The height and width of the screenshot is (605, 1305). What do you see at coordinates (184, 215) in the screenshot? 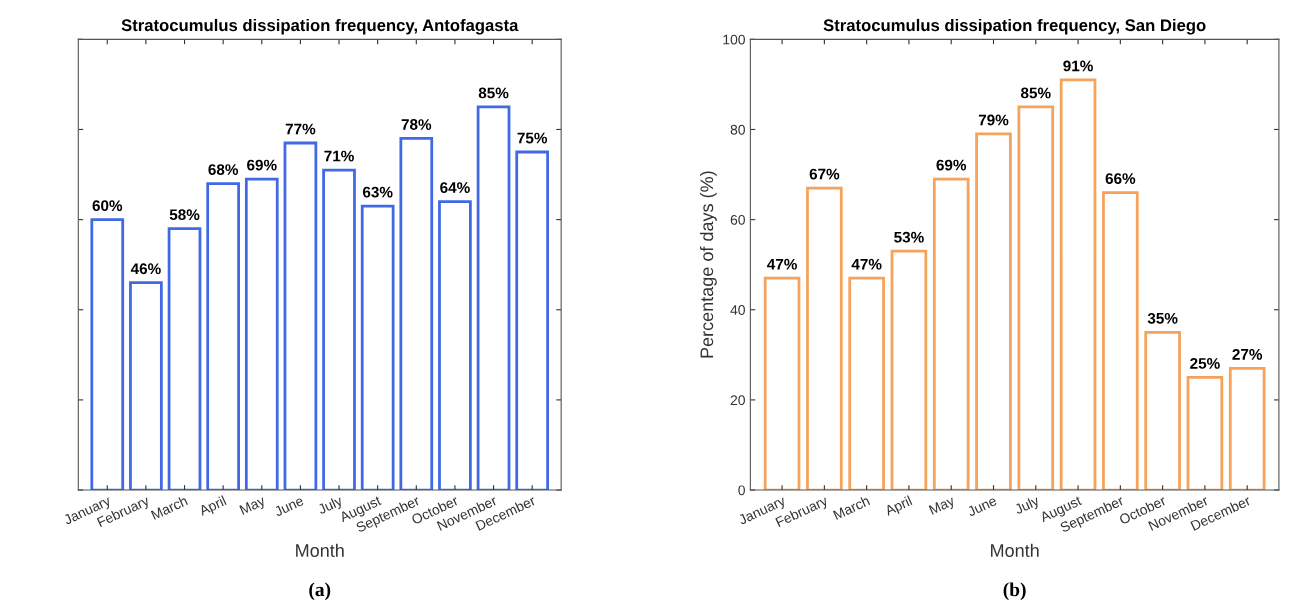
I see `data-label: 58%` at bounding box center [184, 215].